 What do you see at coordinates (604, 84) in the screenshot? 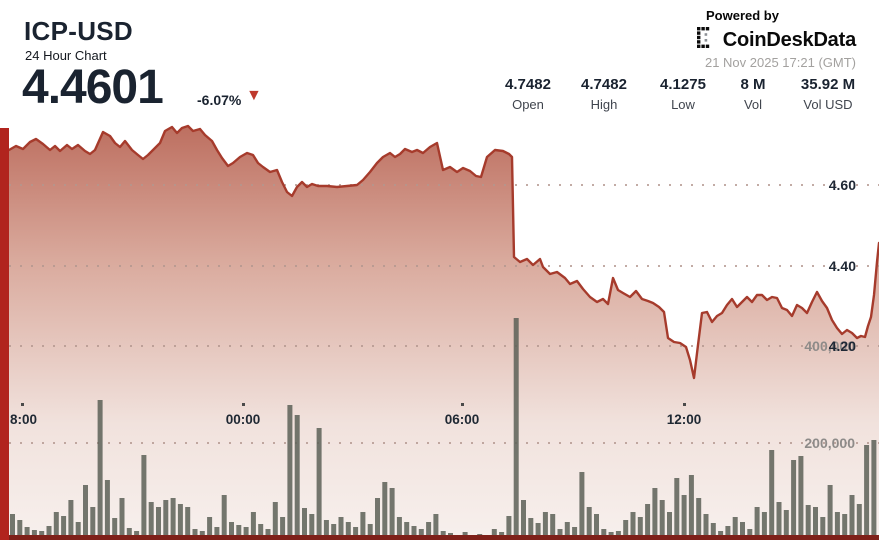
I see `stat-high-value: 4.7482` at bounding box center [604, 84].